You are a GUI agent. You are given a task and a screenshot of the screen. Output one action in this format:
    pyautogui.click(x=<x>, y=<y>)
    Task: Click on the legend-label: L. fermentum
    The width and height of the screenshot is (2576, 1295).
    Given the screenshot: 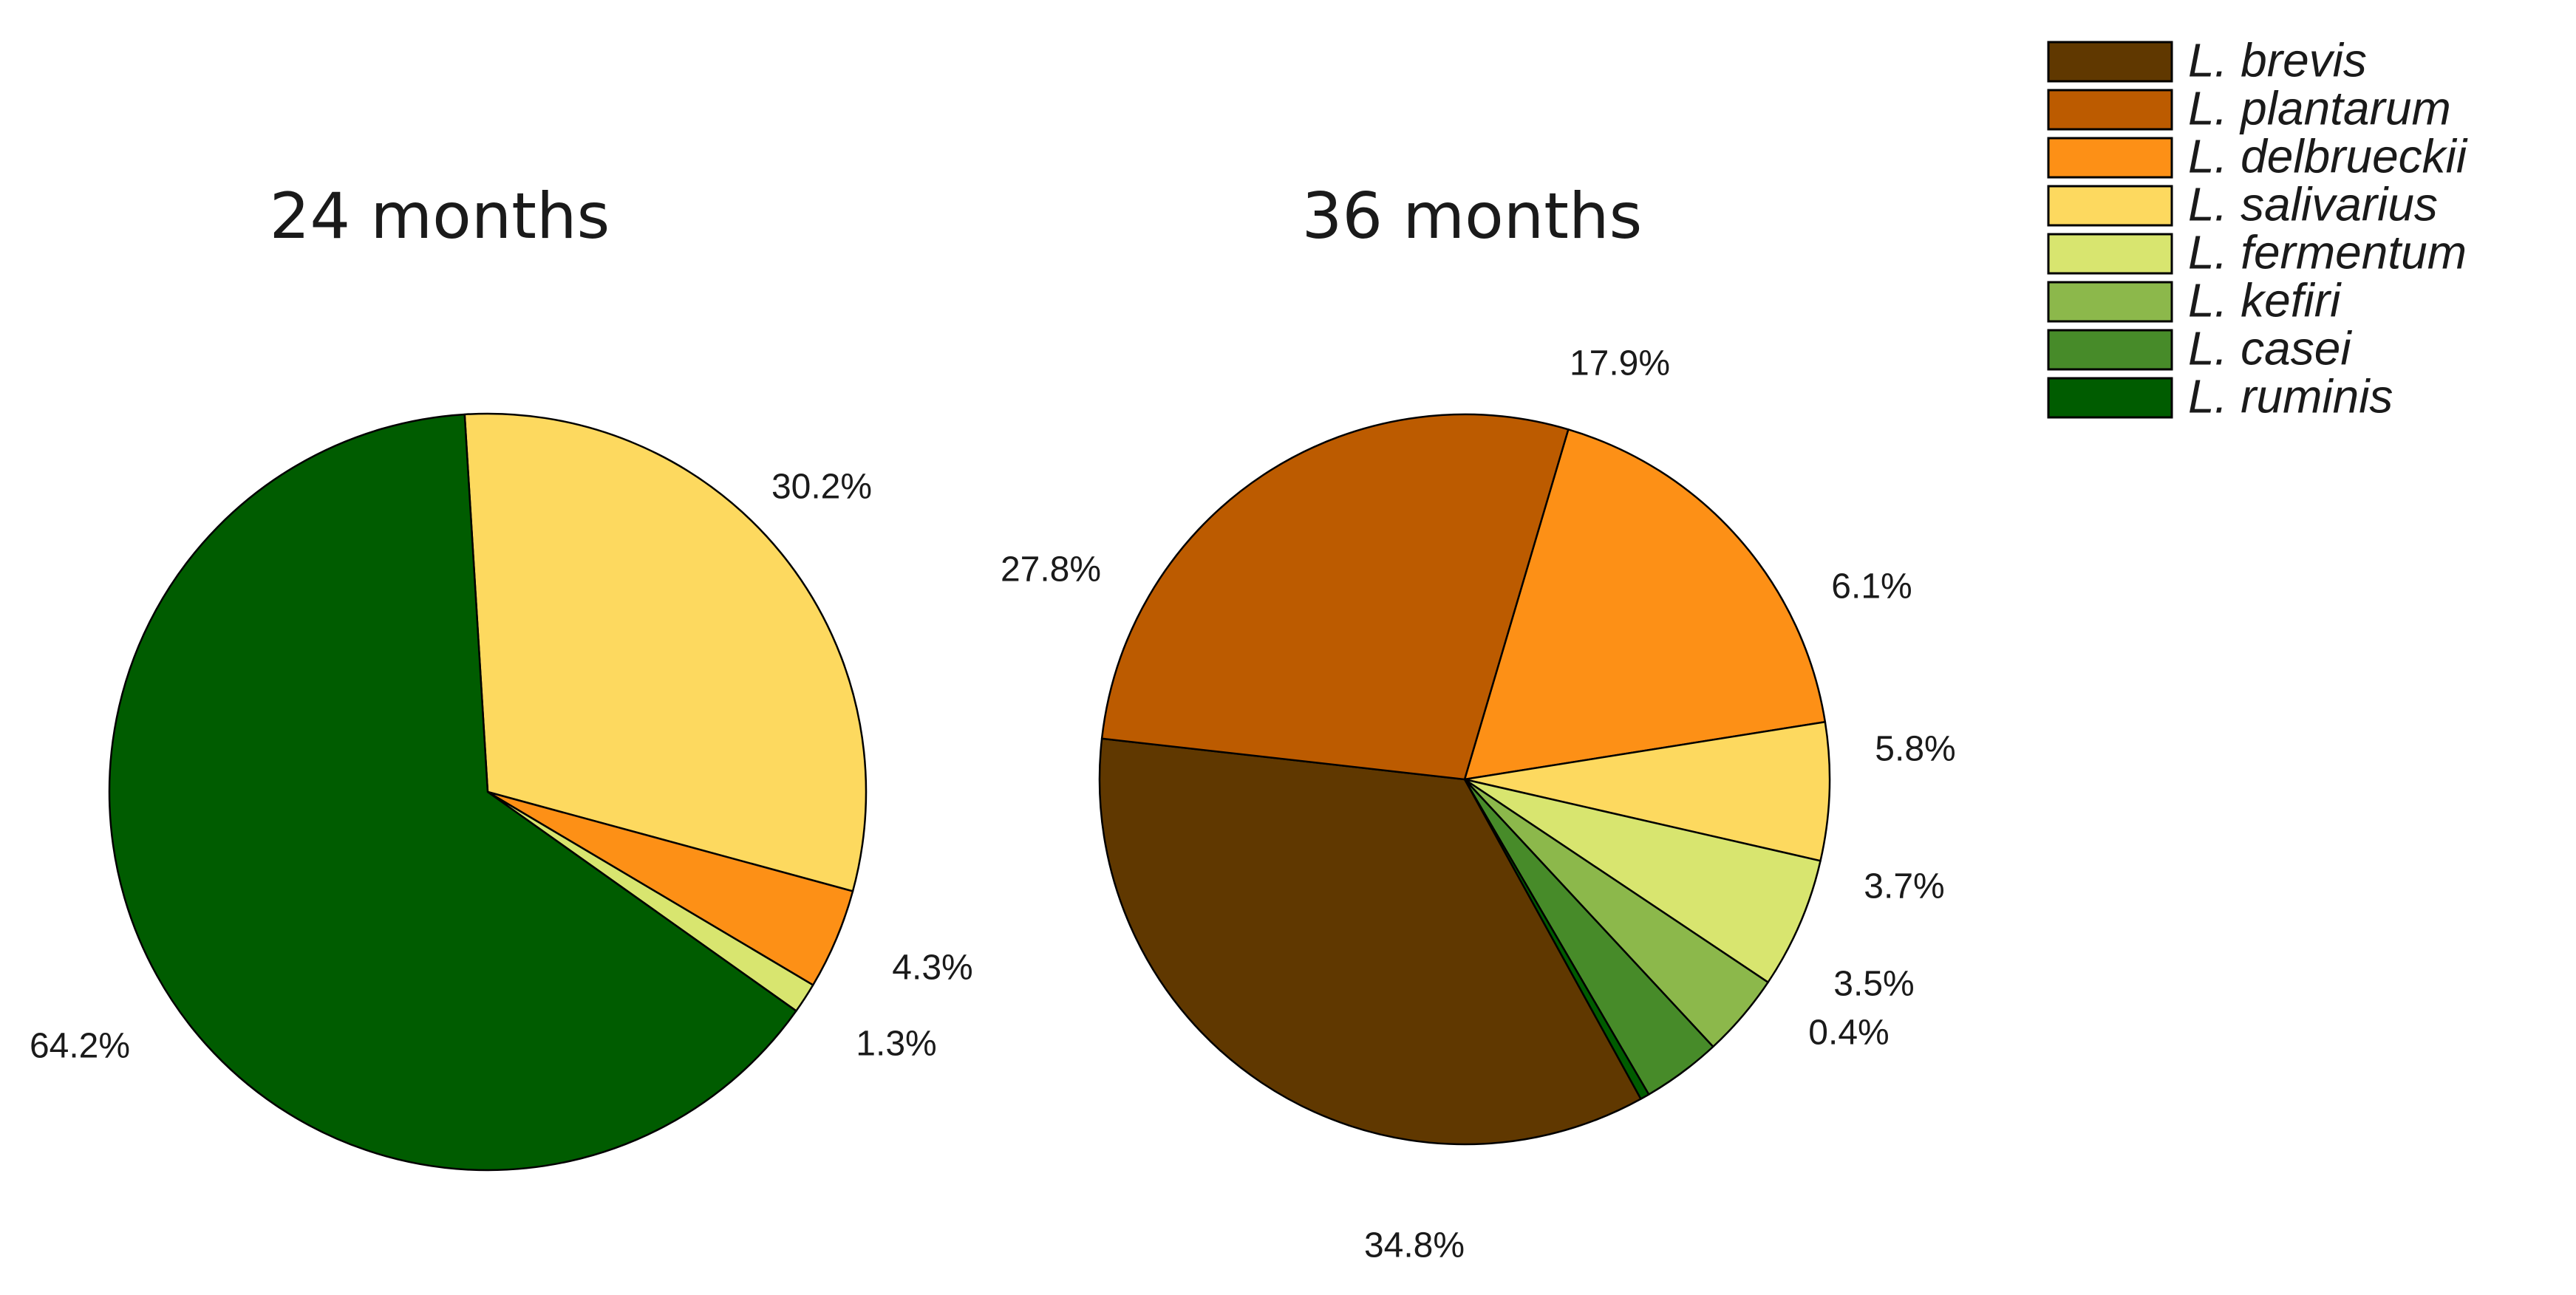 What is the action you would take?
    pyautogui.click(x=2327, y=252)
    